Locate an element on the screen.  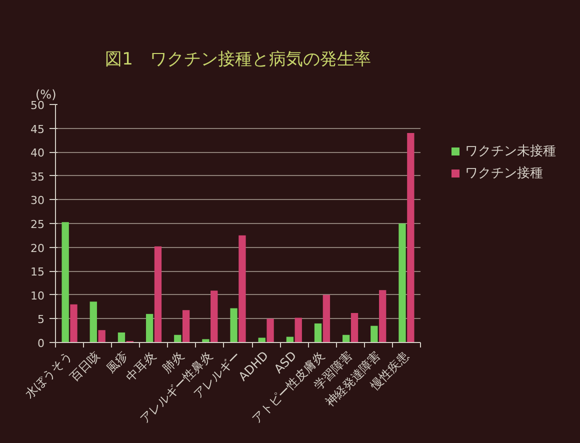
y-axis-title: (%) is located at coordinates (46, 95).